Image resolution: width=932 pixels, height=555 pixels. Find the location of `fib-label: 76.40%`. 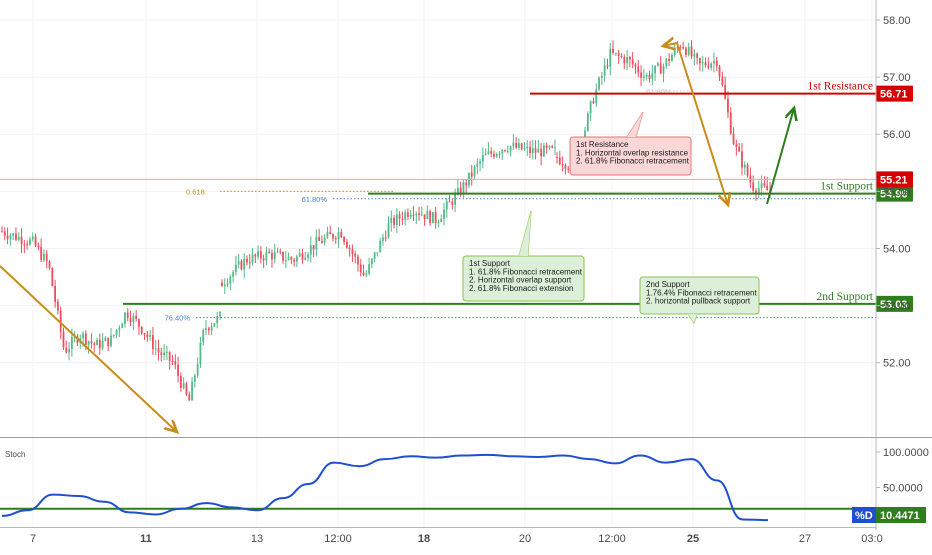

fib-label: 76.40% is located at coordinates (178, 318).